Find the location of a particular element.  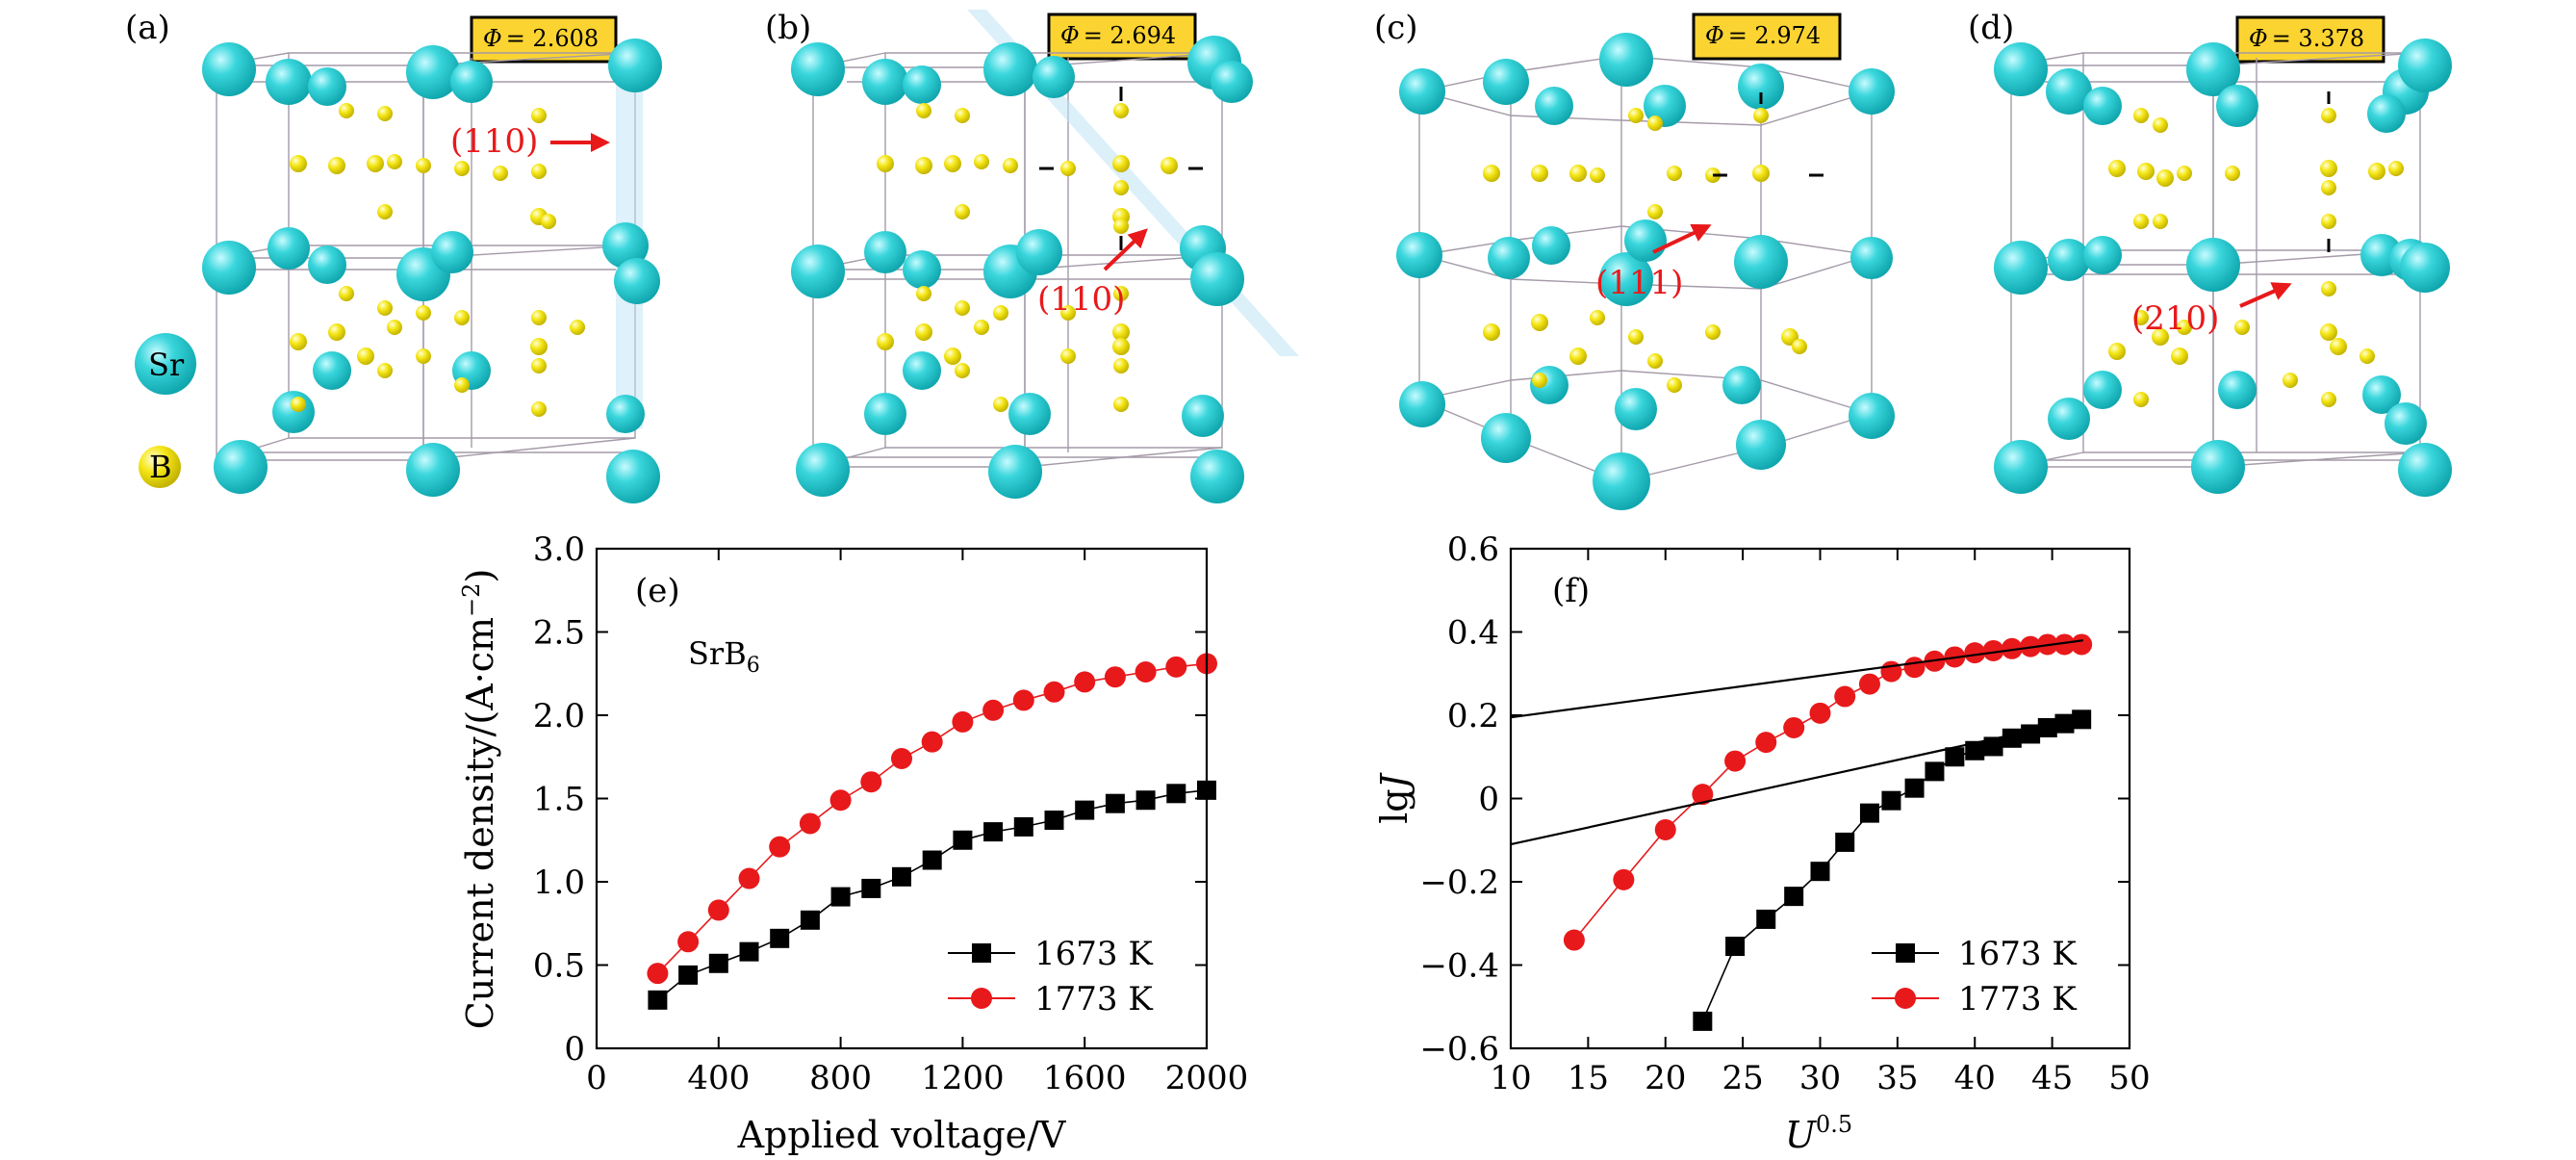

phi-value-a: = 2.608 is located at coordinates (552, 38).